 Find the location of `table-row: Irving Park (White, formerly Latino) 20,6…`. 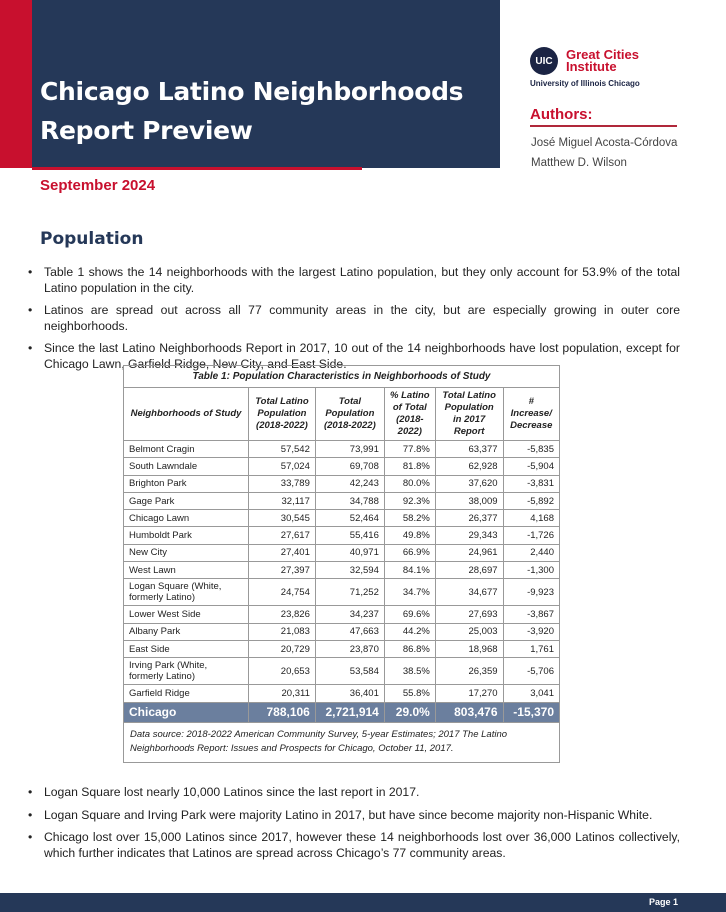

table-row: Irving Park (White, formerly Latino) 20,6… is located at coordinates (342, 671).